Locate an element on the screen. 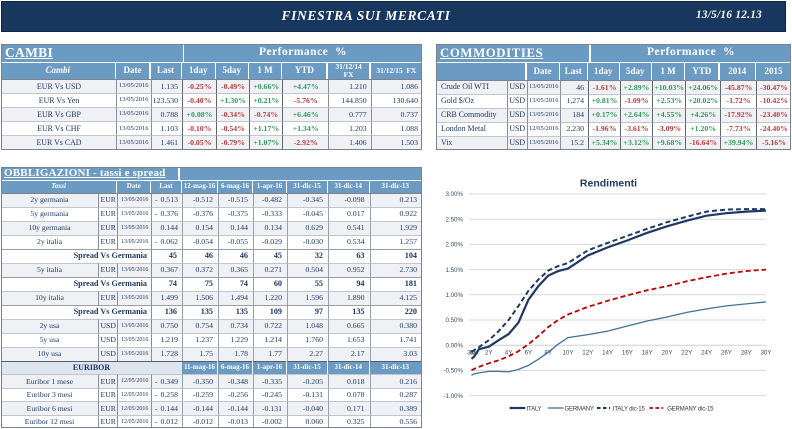  svg-text: 6Y is located at coordinates (529, 353).